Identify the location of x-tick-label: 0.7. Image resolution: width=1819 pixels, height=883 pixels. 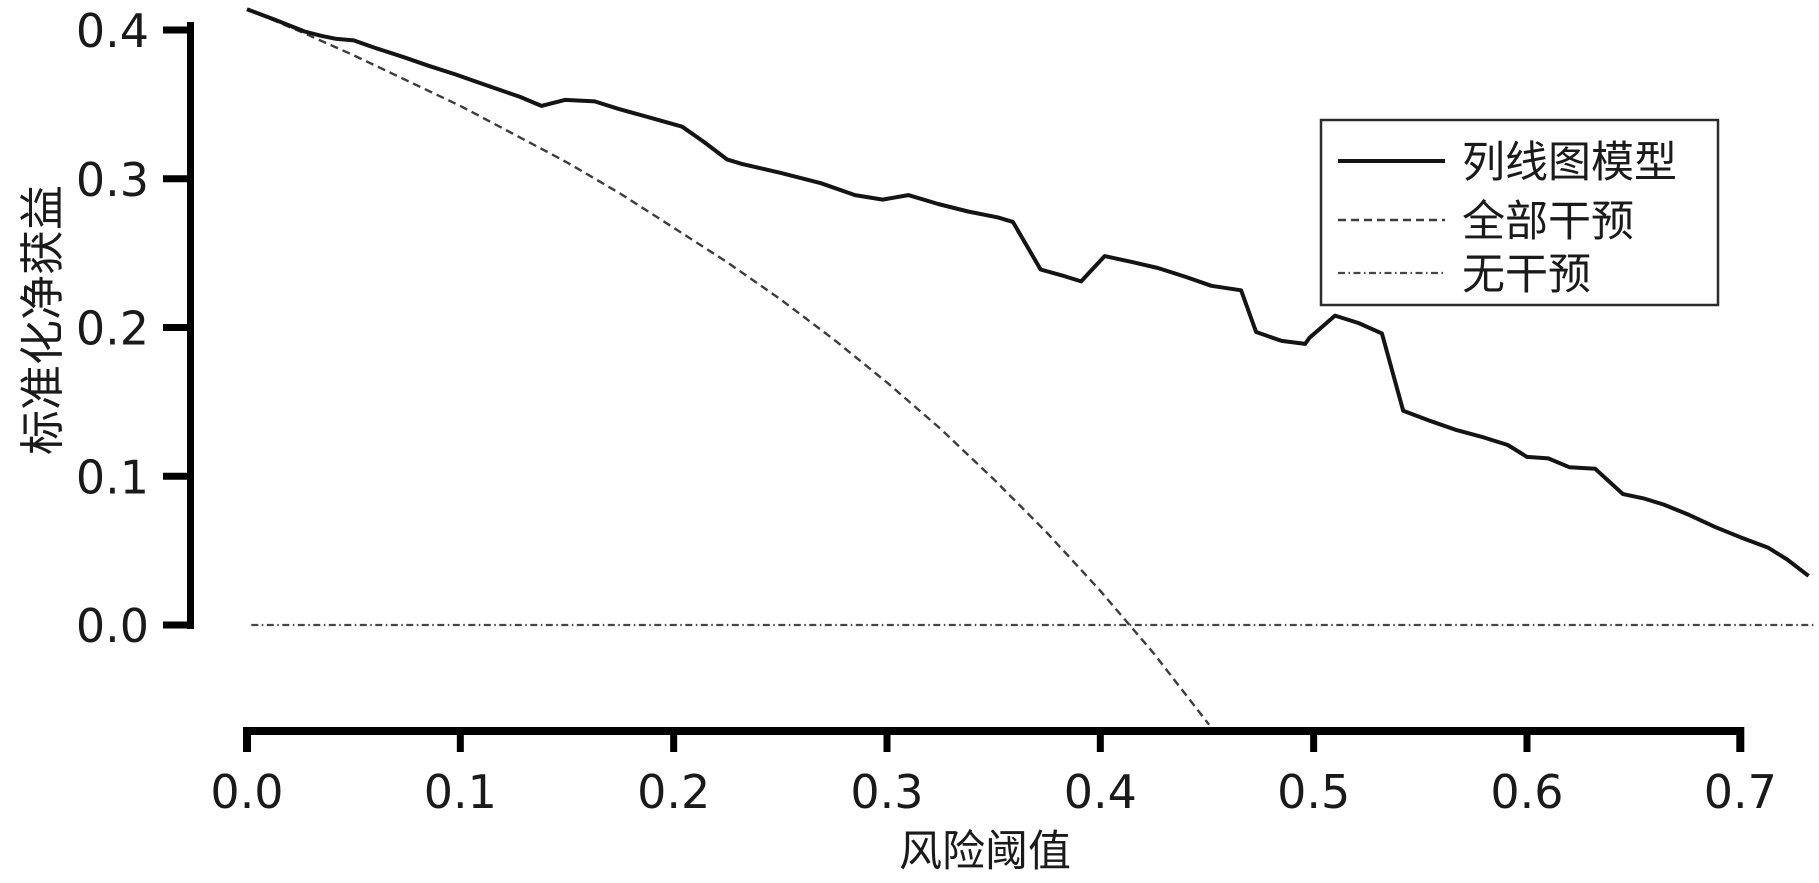
(1740, 792).